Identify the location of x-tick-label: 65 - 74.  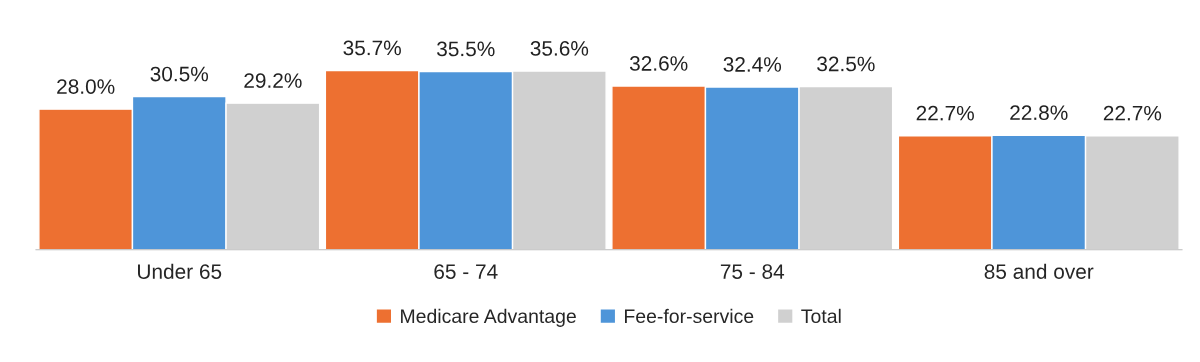
(466, 271).